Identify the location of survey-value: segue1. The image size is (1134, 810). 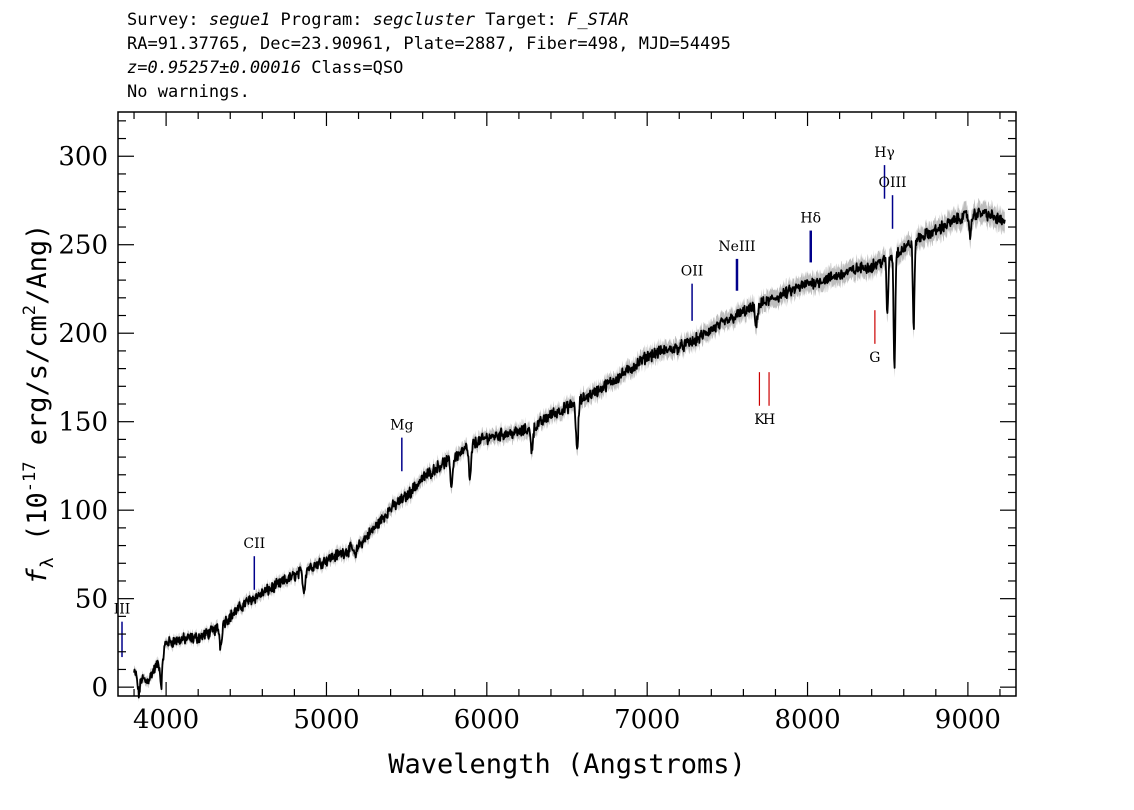
(239, 20).